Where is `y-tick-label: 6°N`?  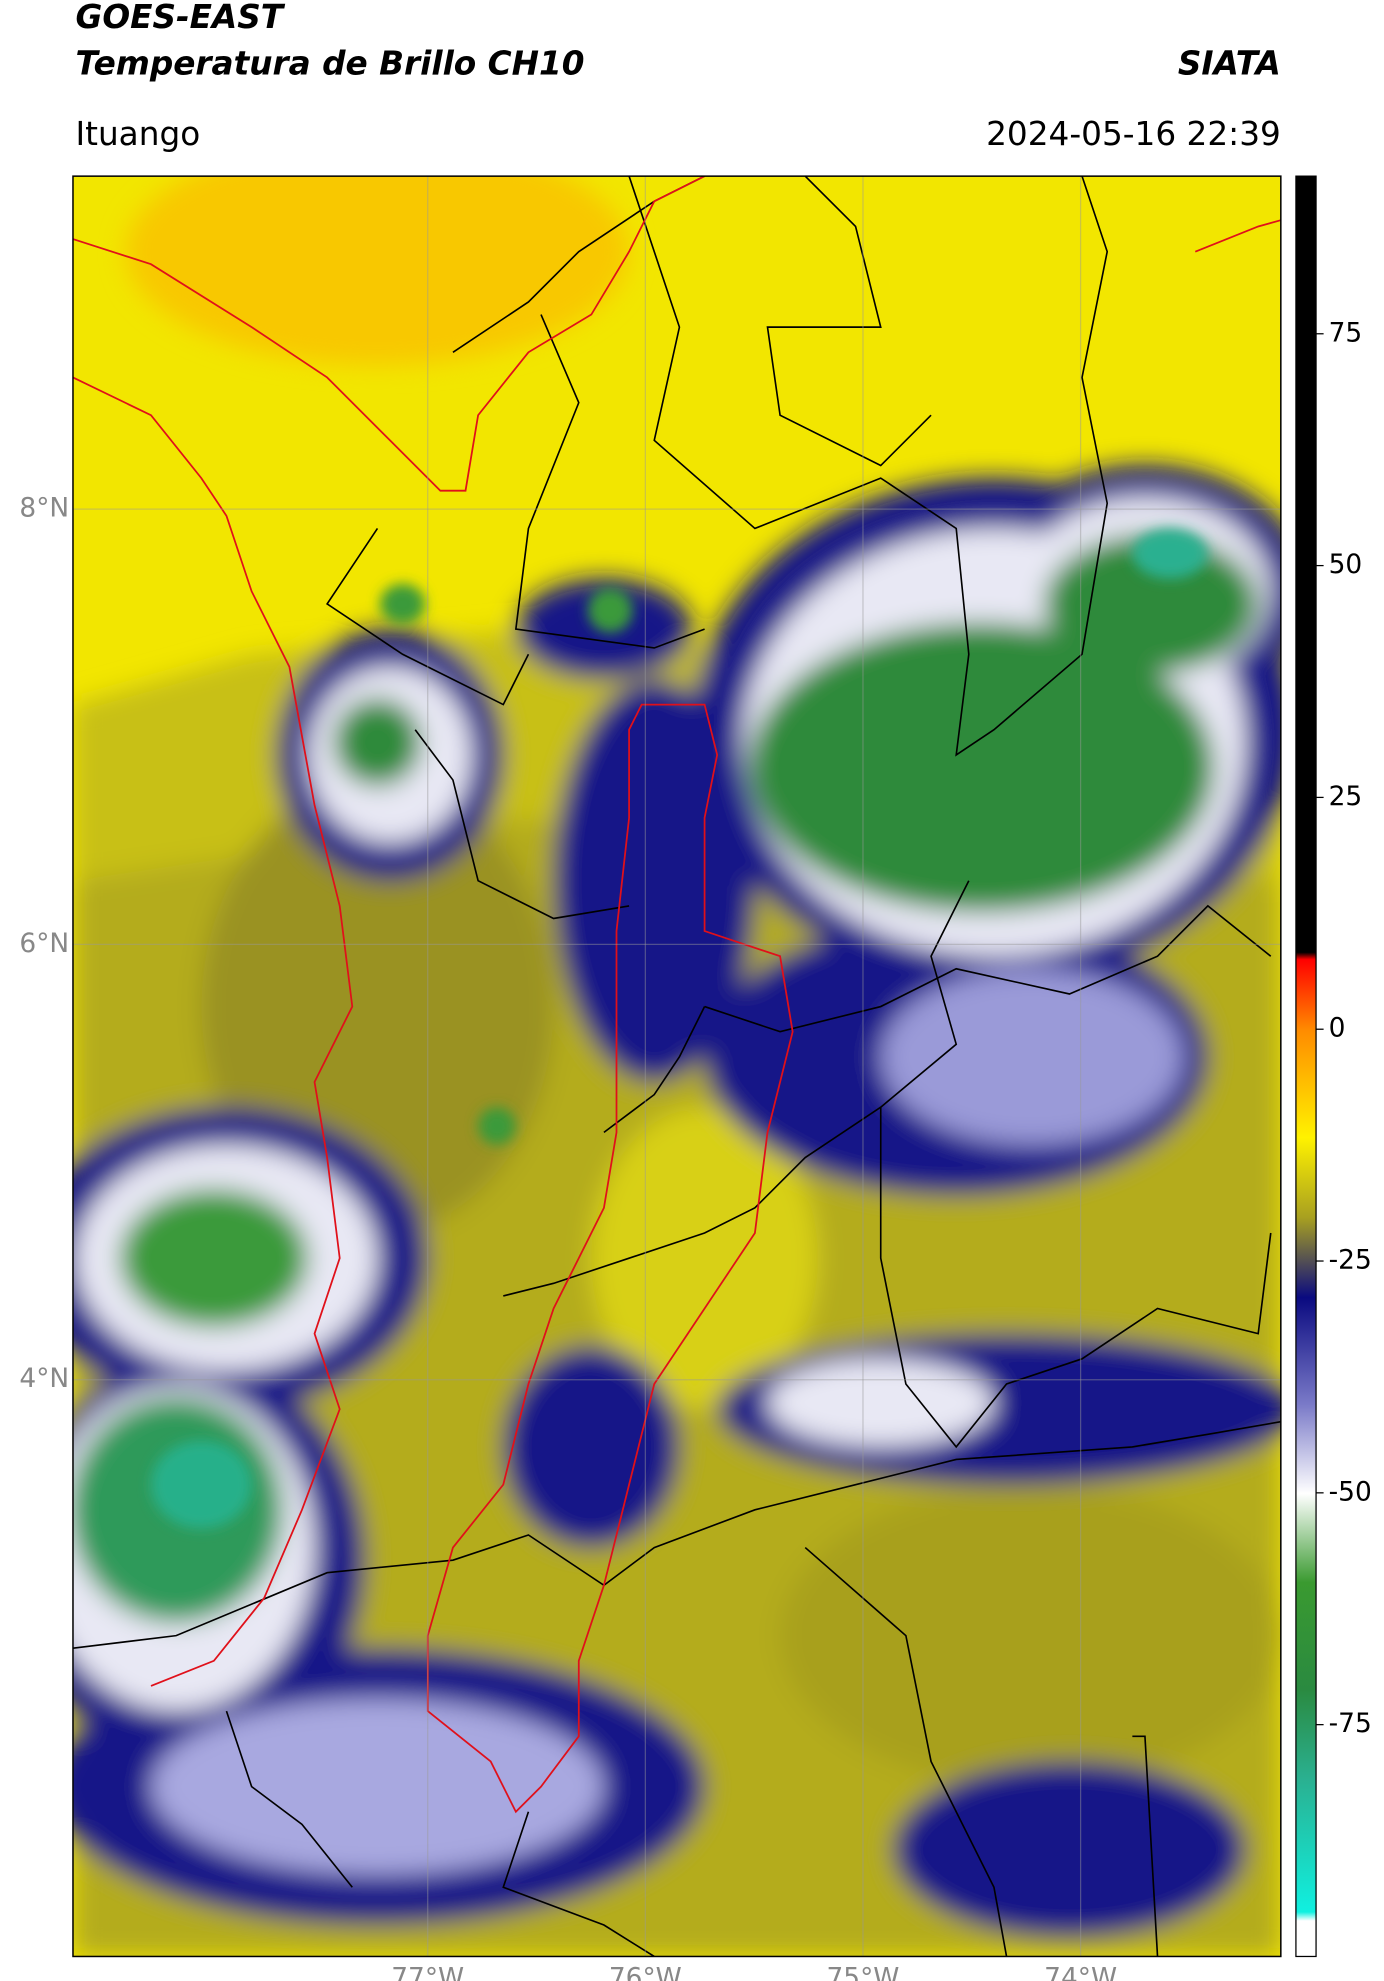
y-tick-label: 6°N is located at coordinates (44, 943).